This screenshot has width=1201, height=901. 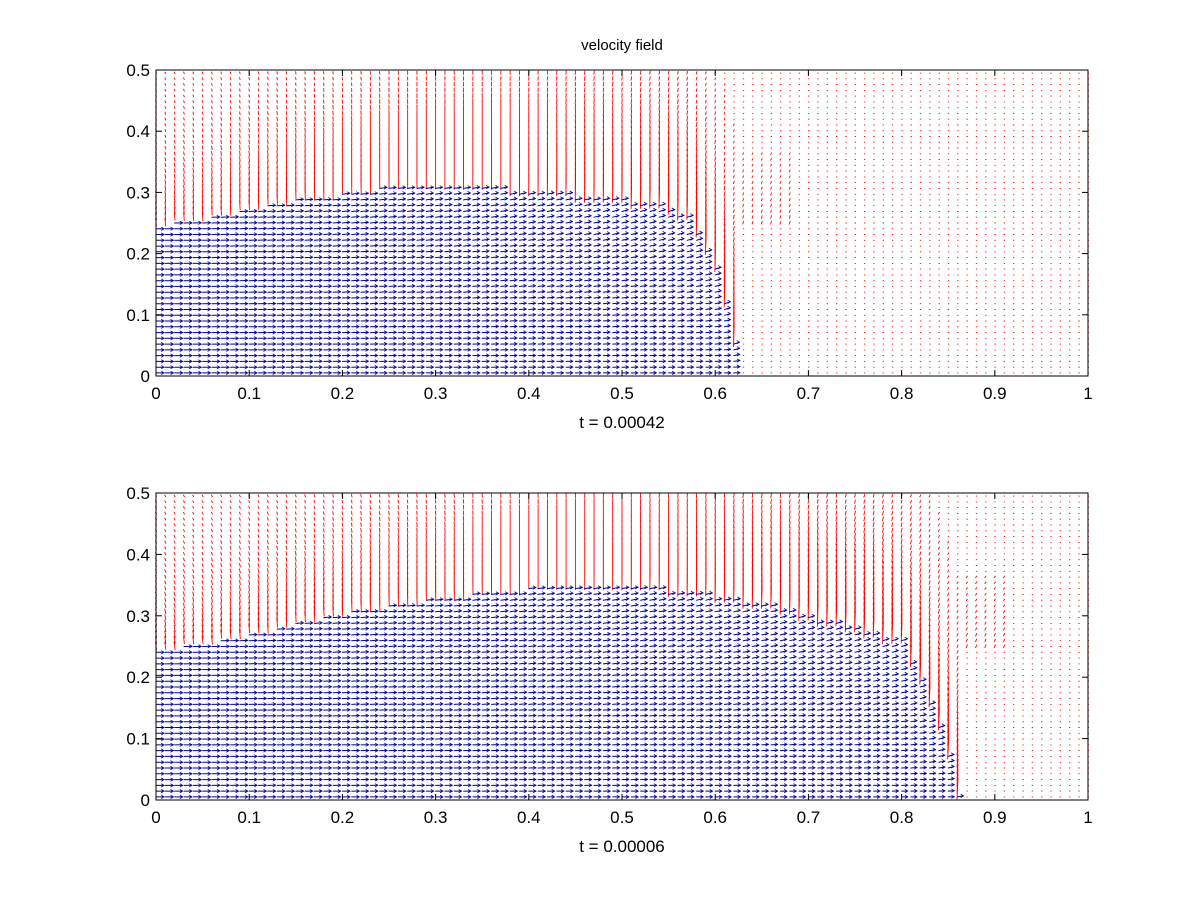 I want to click on x-axis-label: t = 0.00006, so click(x=622, y=846).